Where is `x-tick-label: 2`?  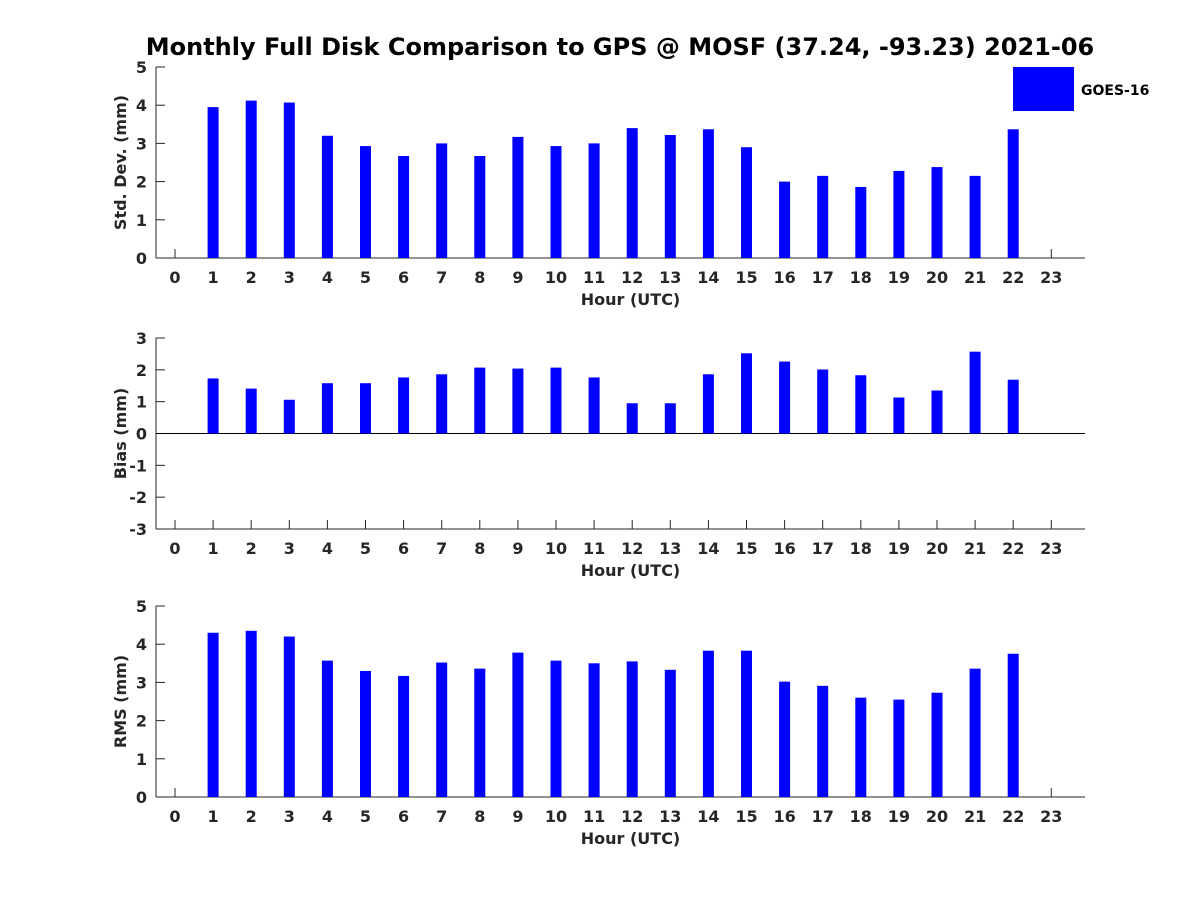 x-tick-label: 2 is located at coordinates (251, 277).